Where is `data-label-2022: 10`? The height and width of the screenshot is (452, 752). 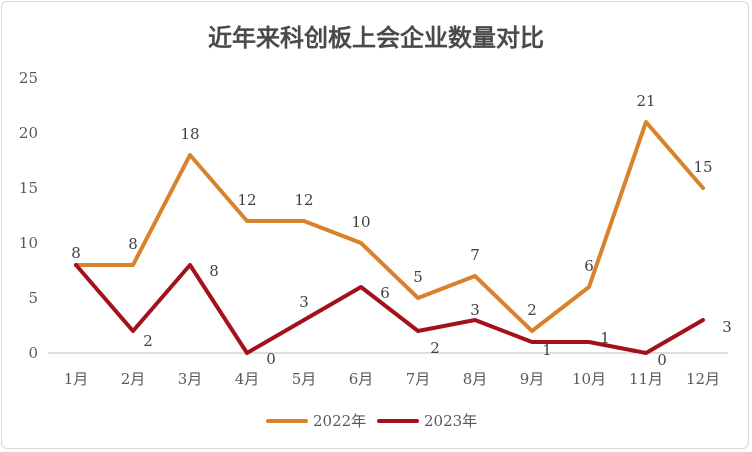 data-label-2022: 10 is located at coordinates (360, 222).